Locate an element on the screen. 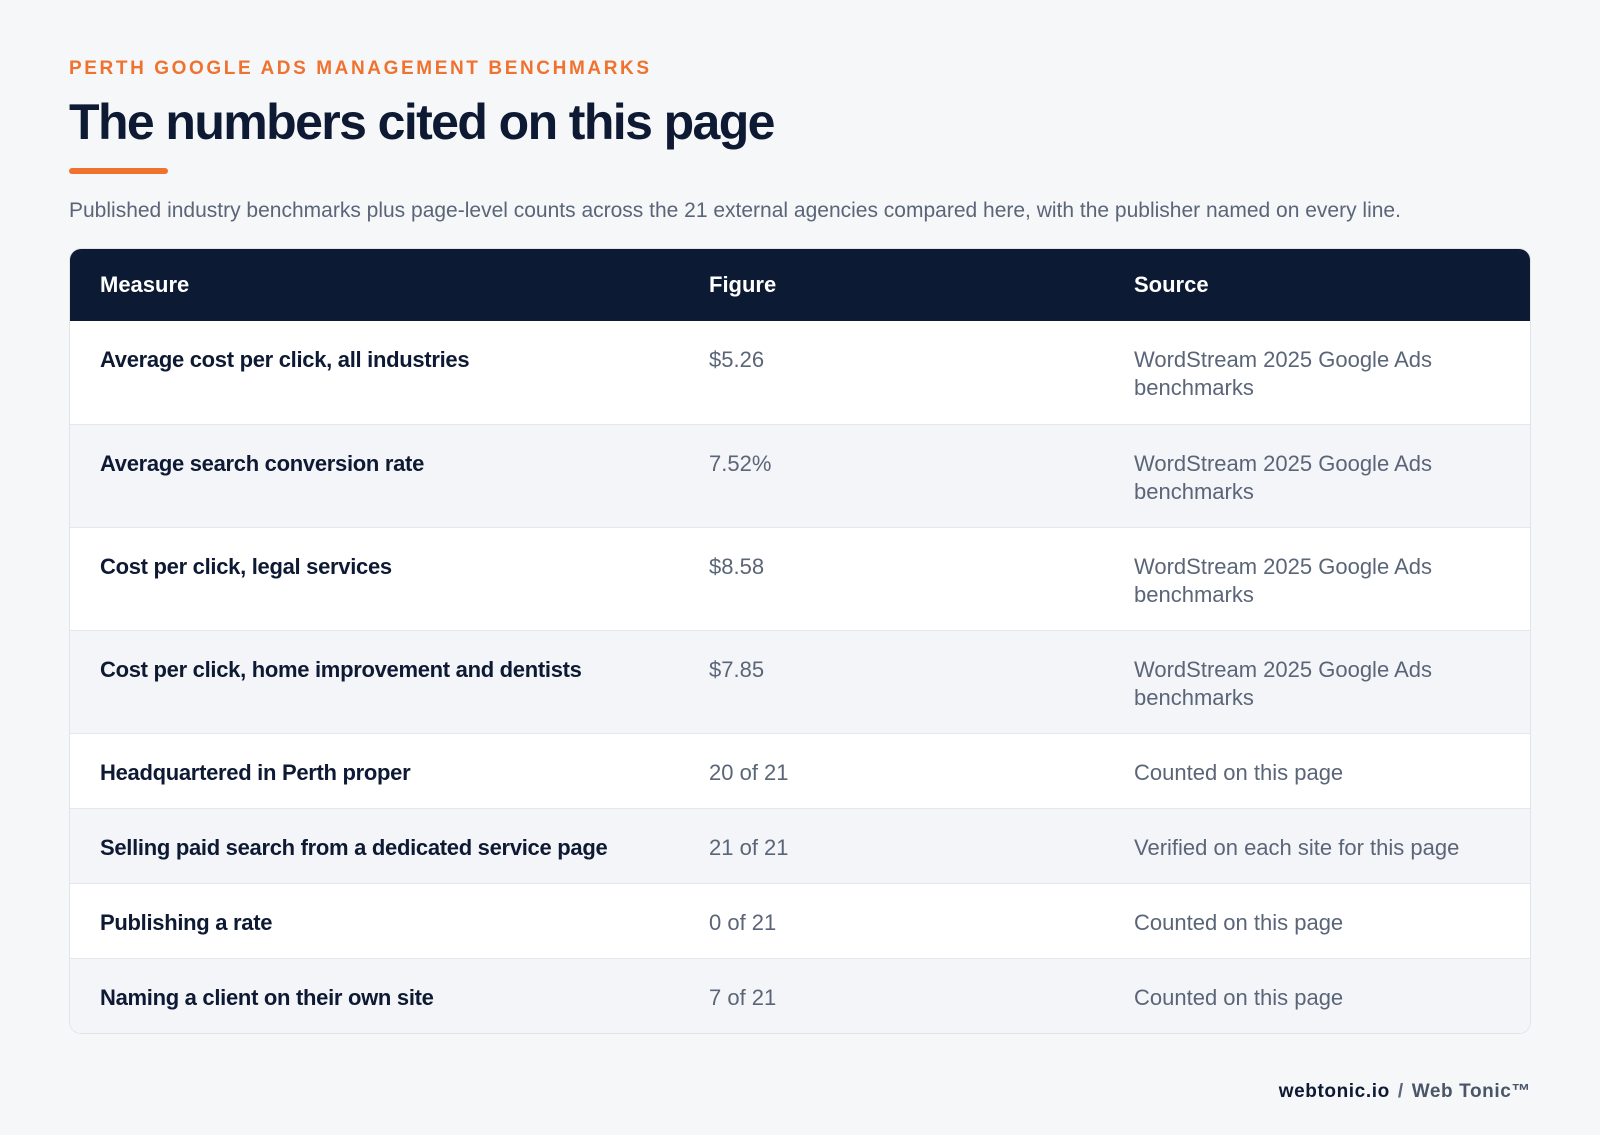  figure-cell: 21 of 21 is located at coordinates (749, 847).